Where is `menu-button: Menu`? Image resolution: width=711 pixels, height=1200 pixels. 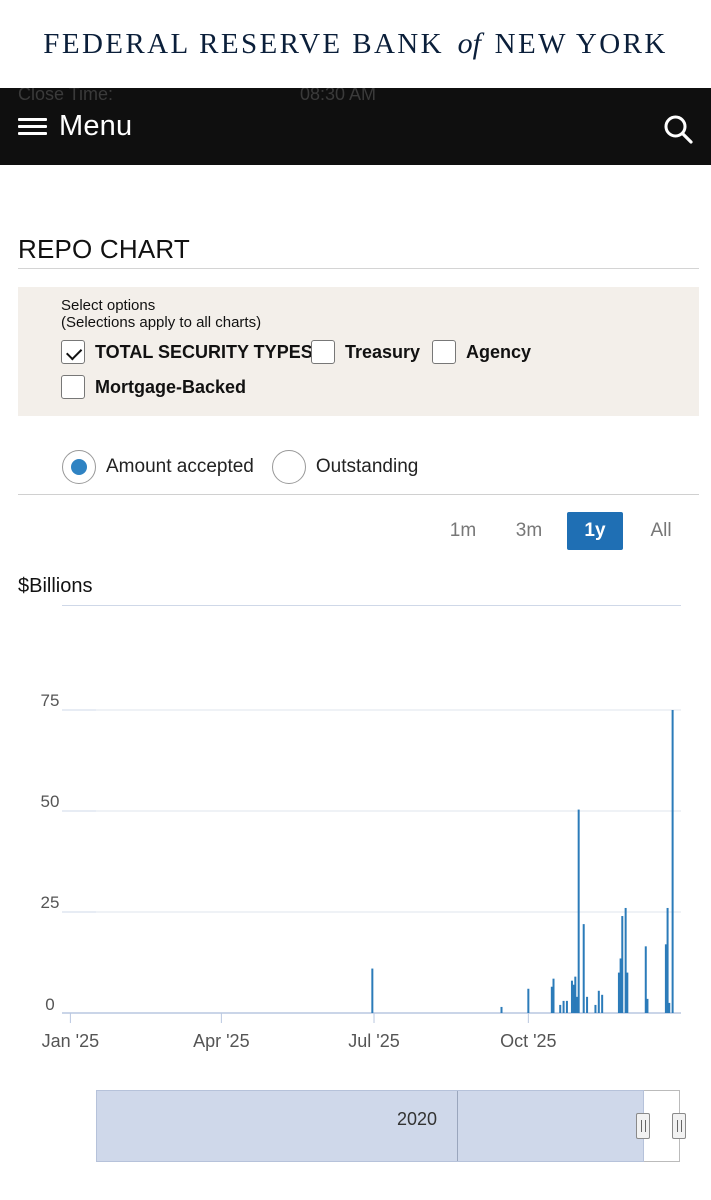 menu-button: Menu is located at coordinates (75, 126).